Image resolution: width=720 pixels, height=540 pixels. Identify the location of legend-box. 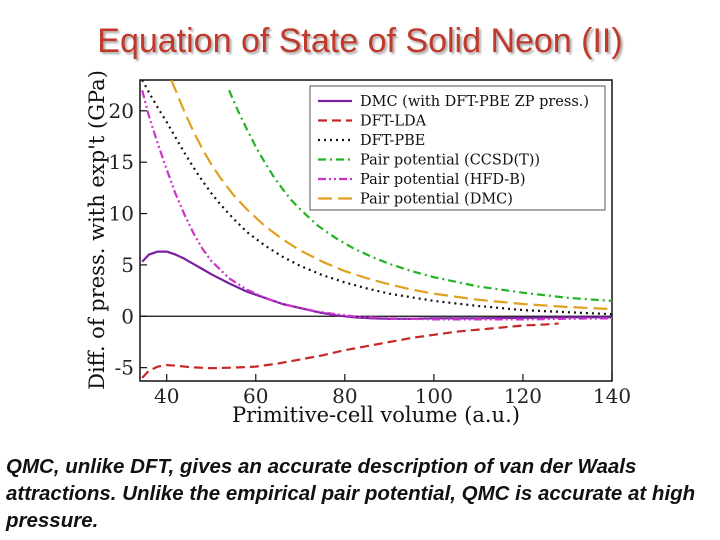
(457, 148).